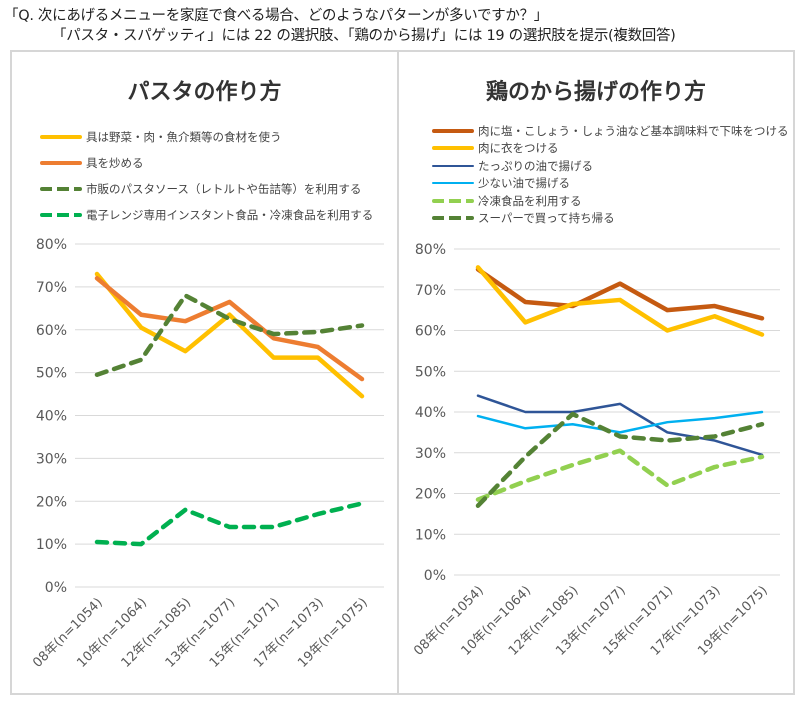  I want to click on legend-item: 具は野菜・肉・魚介類等の食材を使う, so click(206, 137).